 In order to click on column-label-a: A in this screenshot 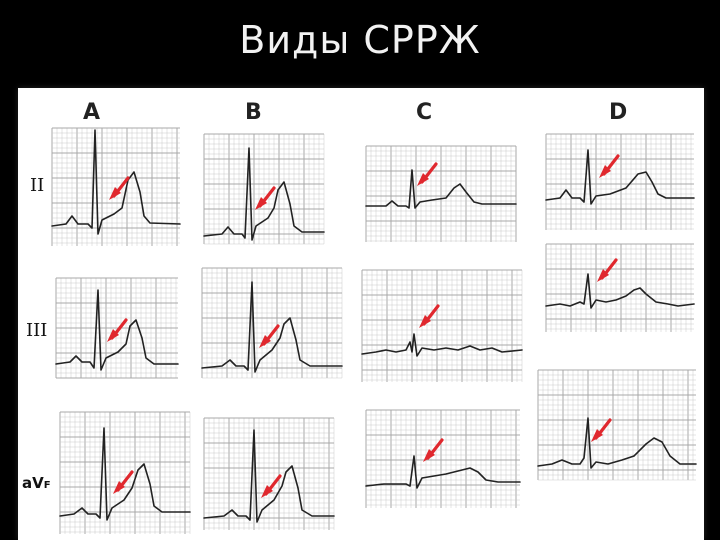, I will do `click(92, 112)`.